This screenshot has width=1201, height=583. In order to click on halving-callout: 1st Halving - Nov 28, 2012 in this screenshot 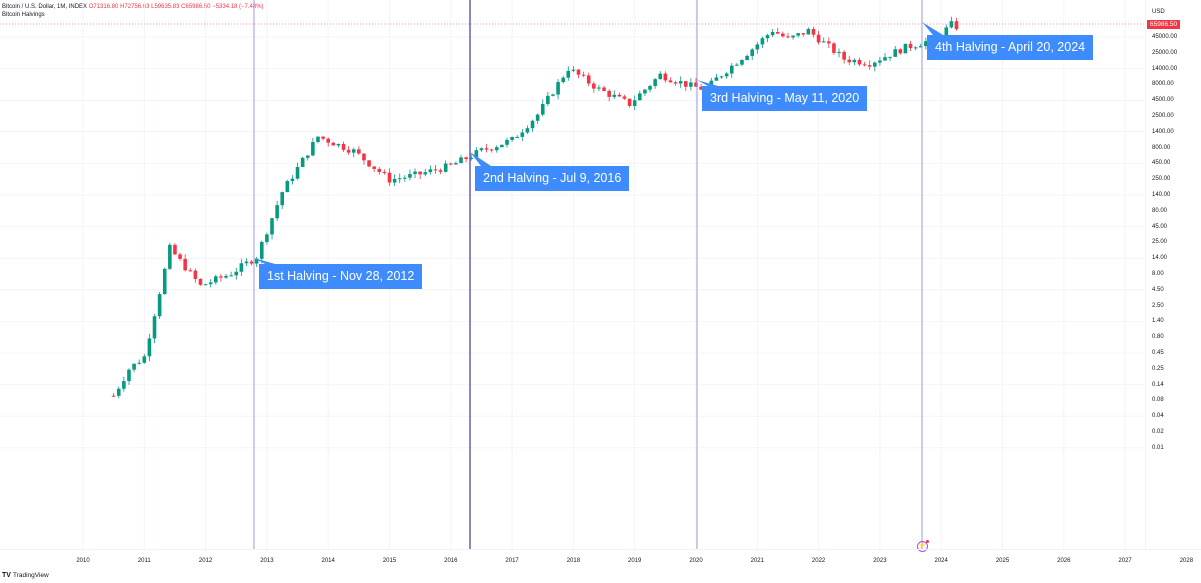, I will do `click(341, 276)`.